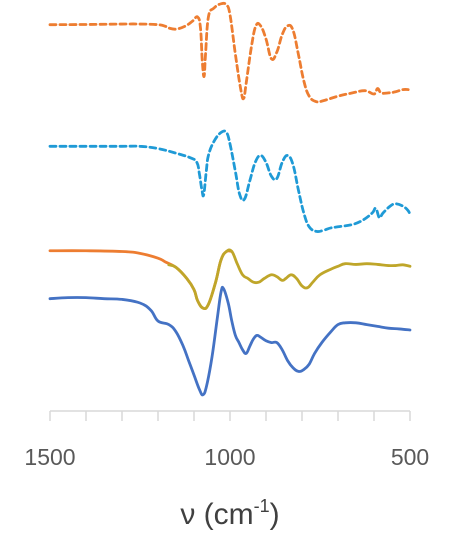  What do you see at coordinates (226, 440) in the screenshot?
I see `x-axis-ticks: 1500 1000 500` at bounding box center [226, 440].